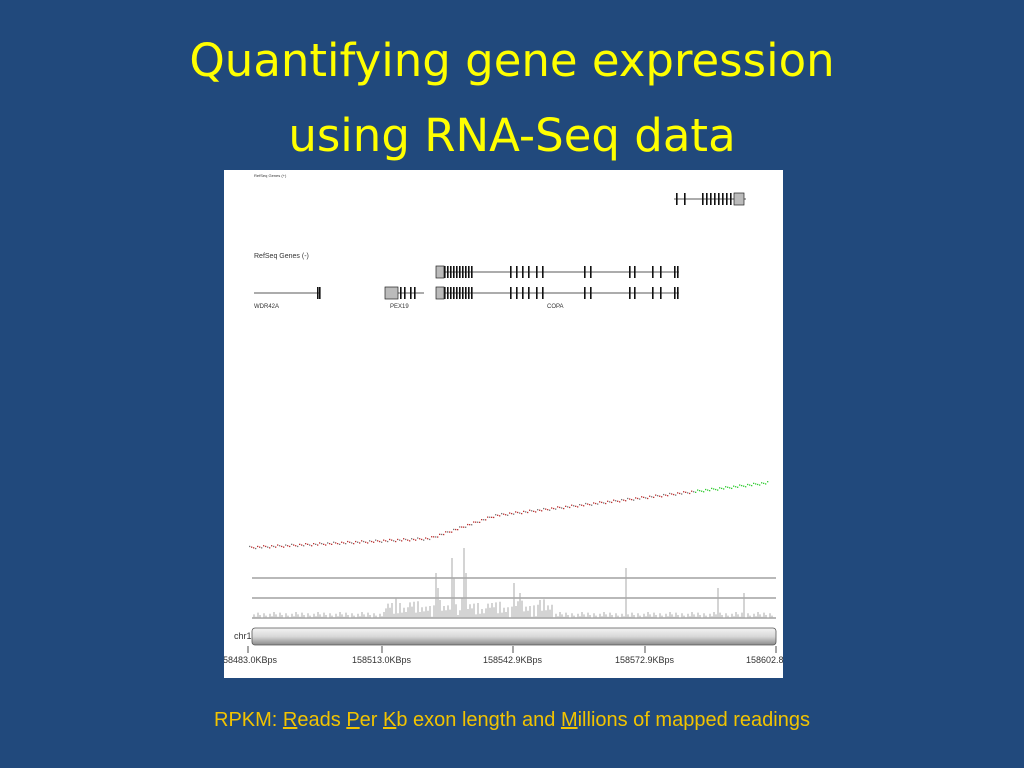 This screenshot has width=1024, height=768. What do you see at coordinates (390, 720) in the screenshot?
I see `footer-text: K` at bounding box center [390, 720].